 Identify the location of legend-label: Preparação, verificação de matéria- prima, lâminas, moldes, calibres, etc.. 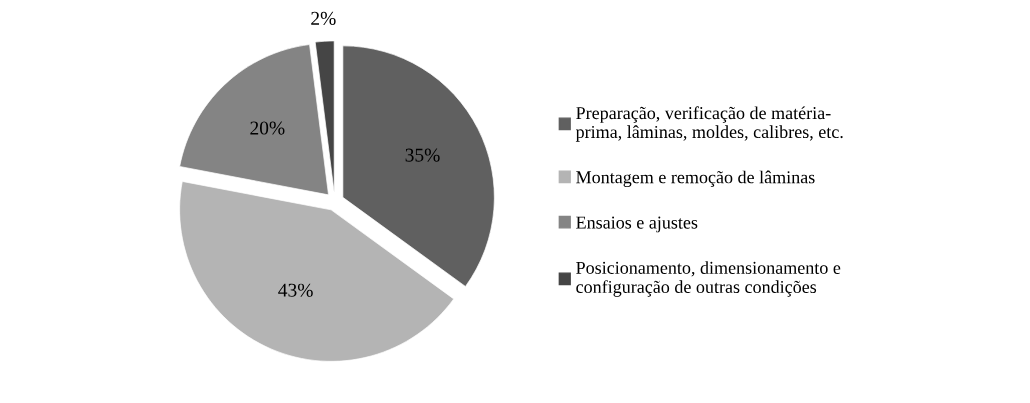
(709, 124).